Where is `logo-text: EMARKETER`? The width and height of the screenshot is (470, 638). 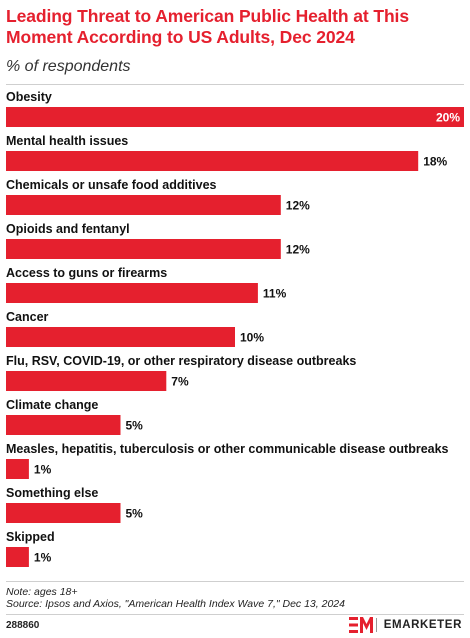
logo-text: EMARKETER is located at coordinates (422, 625).